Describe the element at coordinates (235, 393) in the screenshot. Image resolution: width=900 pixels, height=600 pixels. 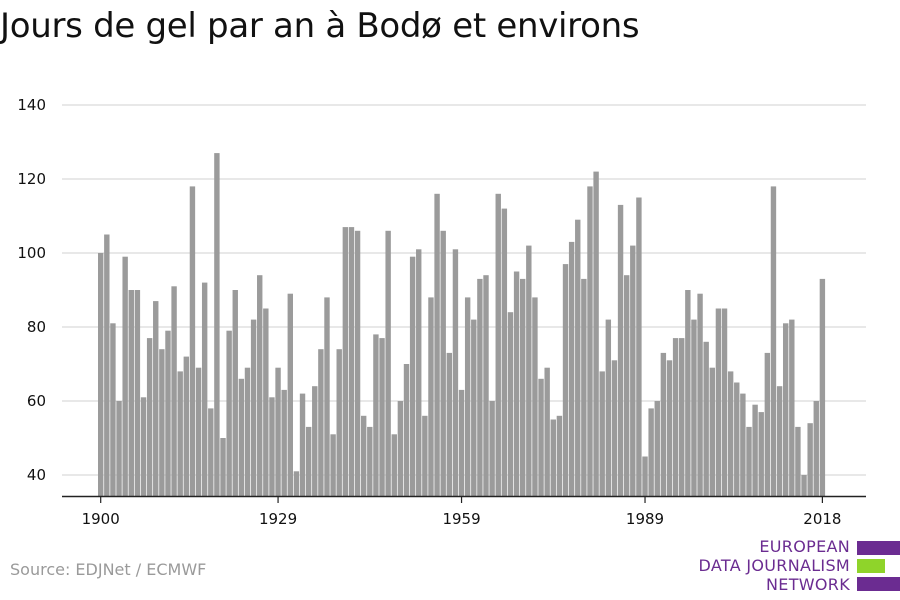
I see `bar-1922` at that location.